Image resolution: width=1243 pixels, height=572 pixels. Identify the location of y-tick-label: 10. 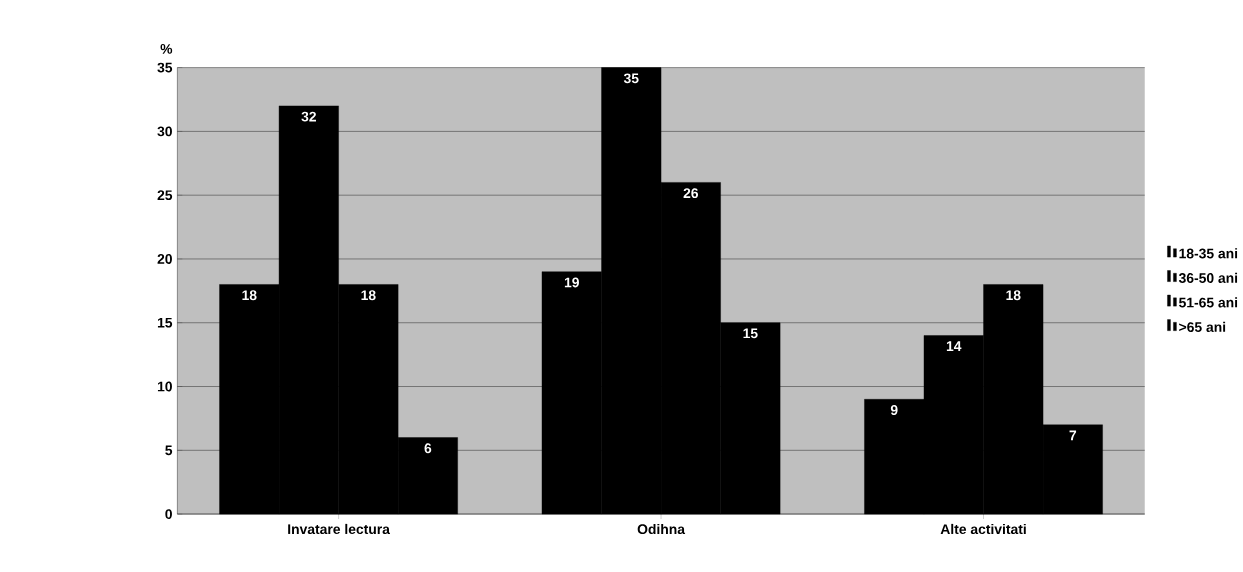
(164, 386).